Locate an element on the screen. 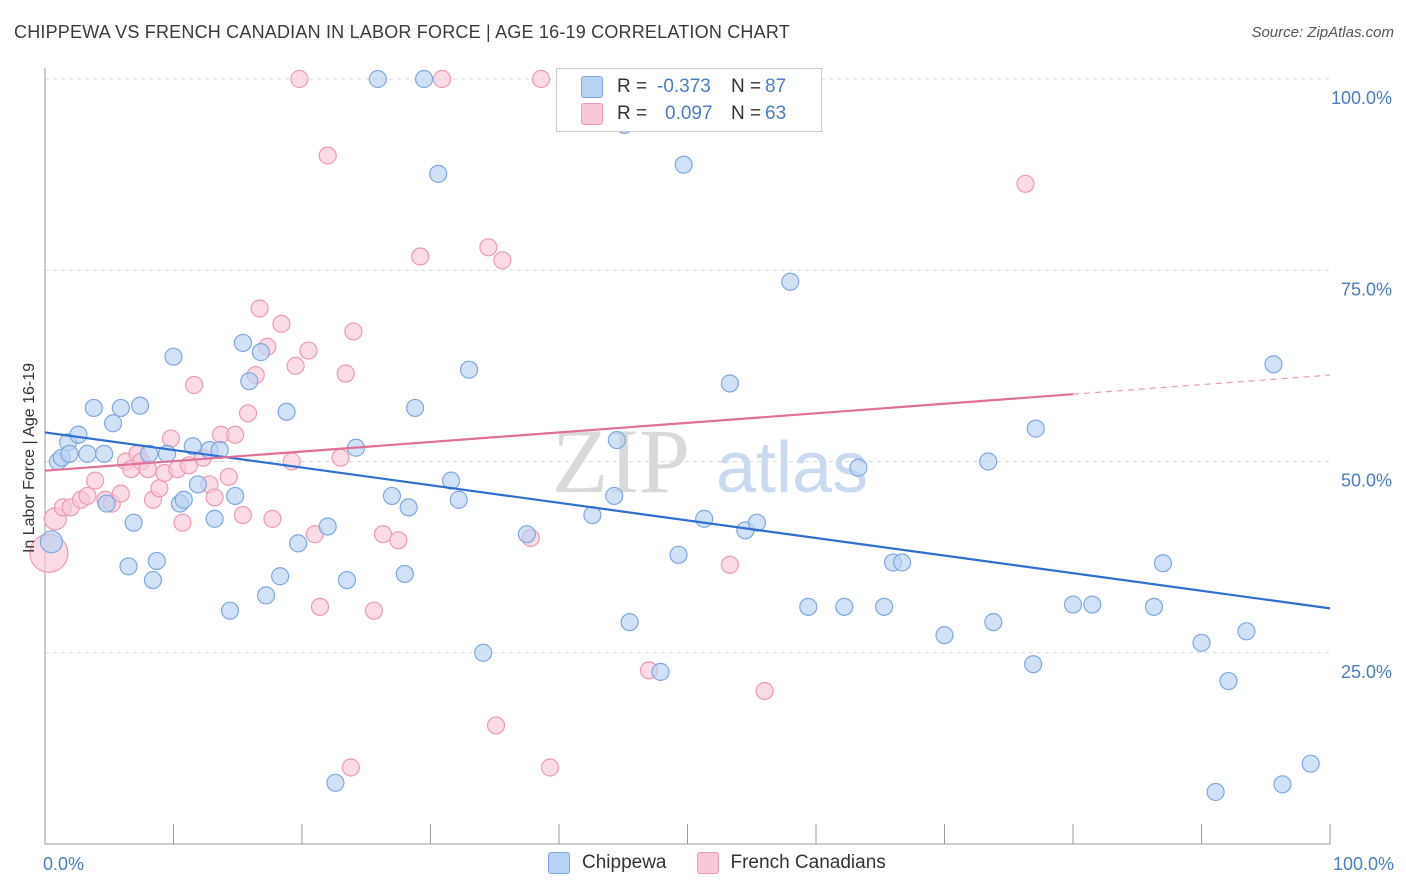 The image size is (1406, 892). legend-item-chippewa: Chippewa is located at coordinates (607, 863).